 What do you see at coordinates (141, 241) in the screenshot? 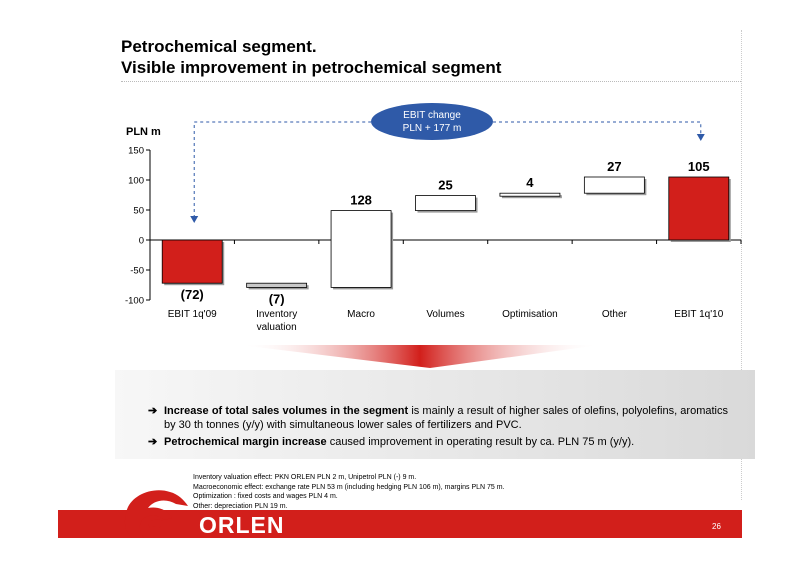
I see `y-tick-label: 0` at bounding box center [141, 241].